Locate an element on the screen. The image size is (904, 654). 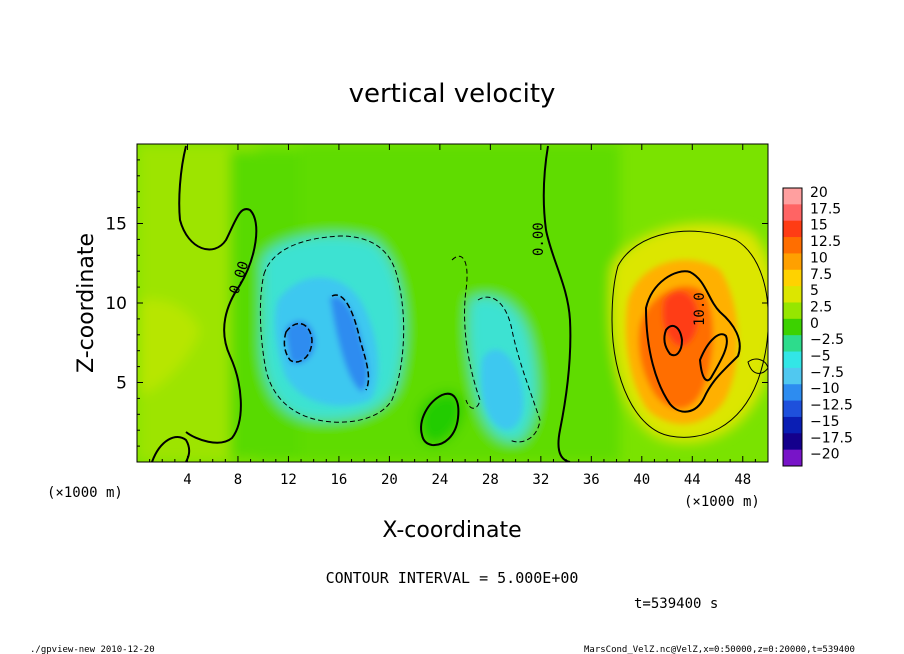
contour-zero-left is located at coordinates (218, 294).